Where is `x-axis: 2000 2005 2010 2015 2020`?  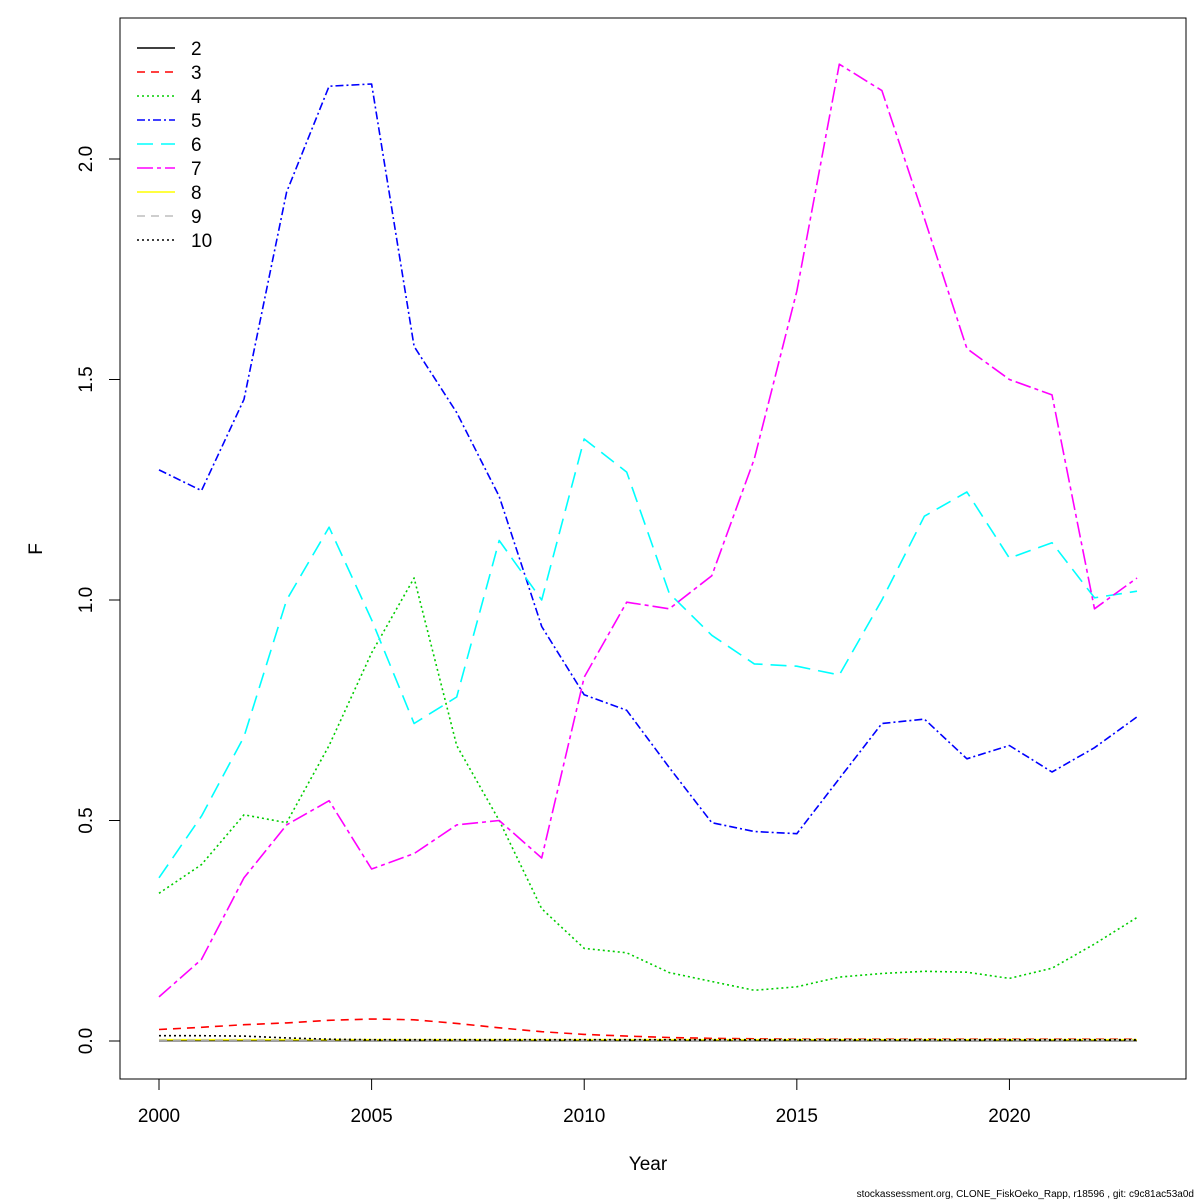 x-axis: 2000 2005 2010 2015 2020 is located at coordinates (584, 1102).